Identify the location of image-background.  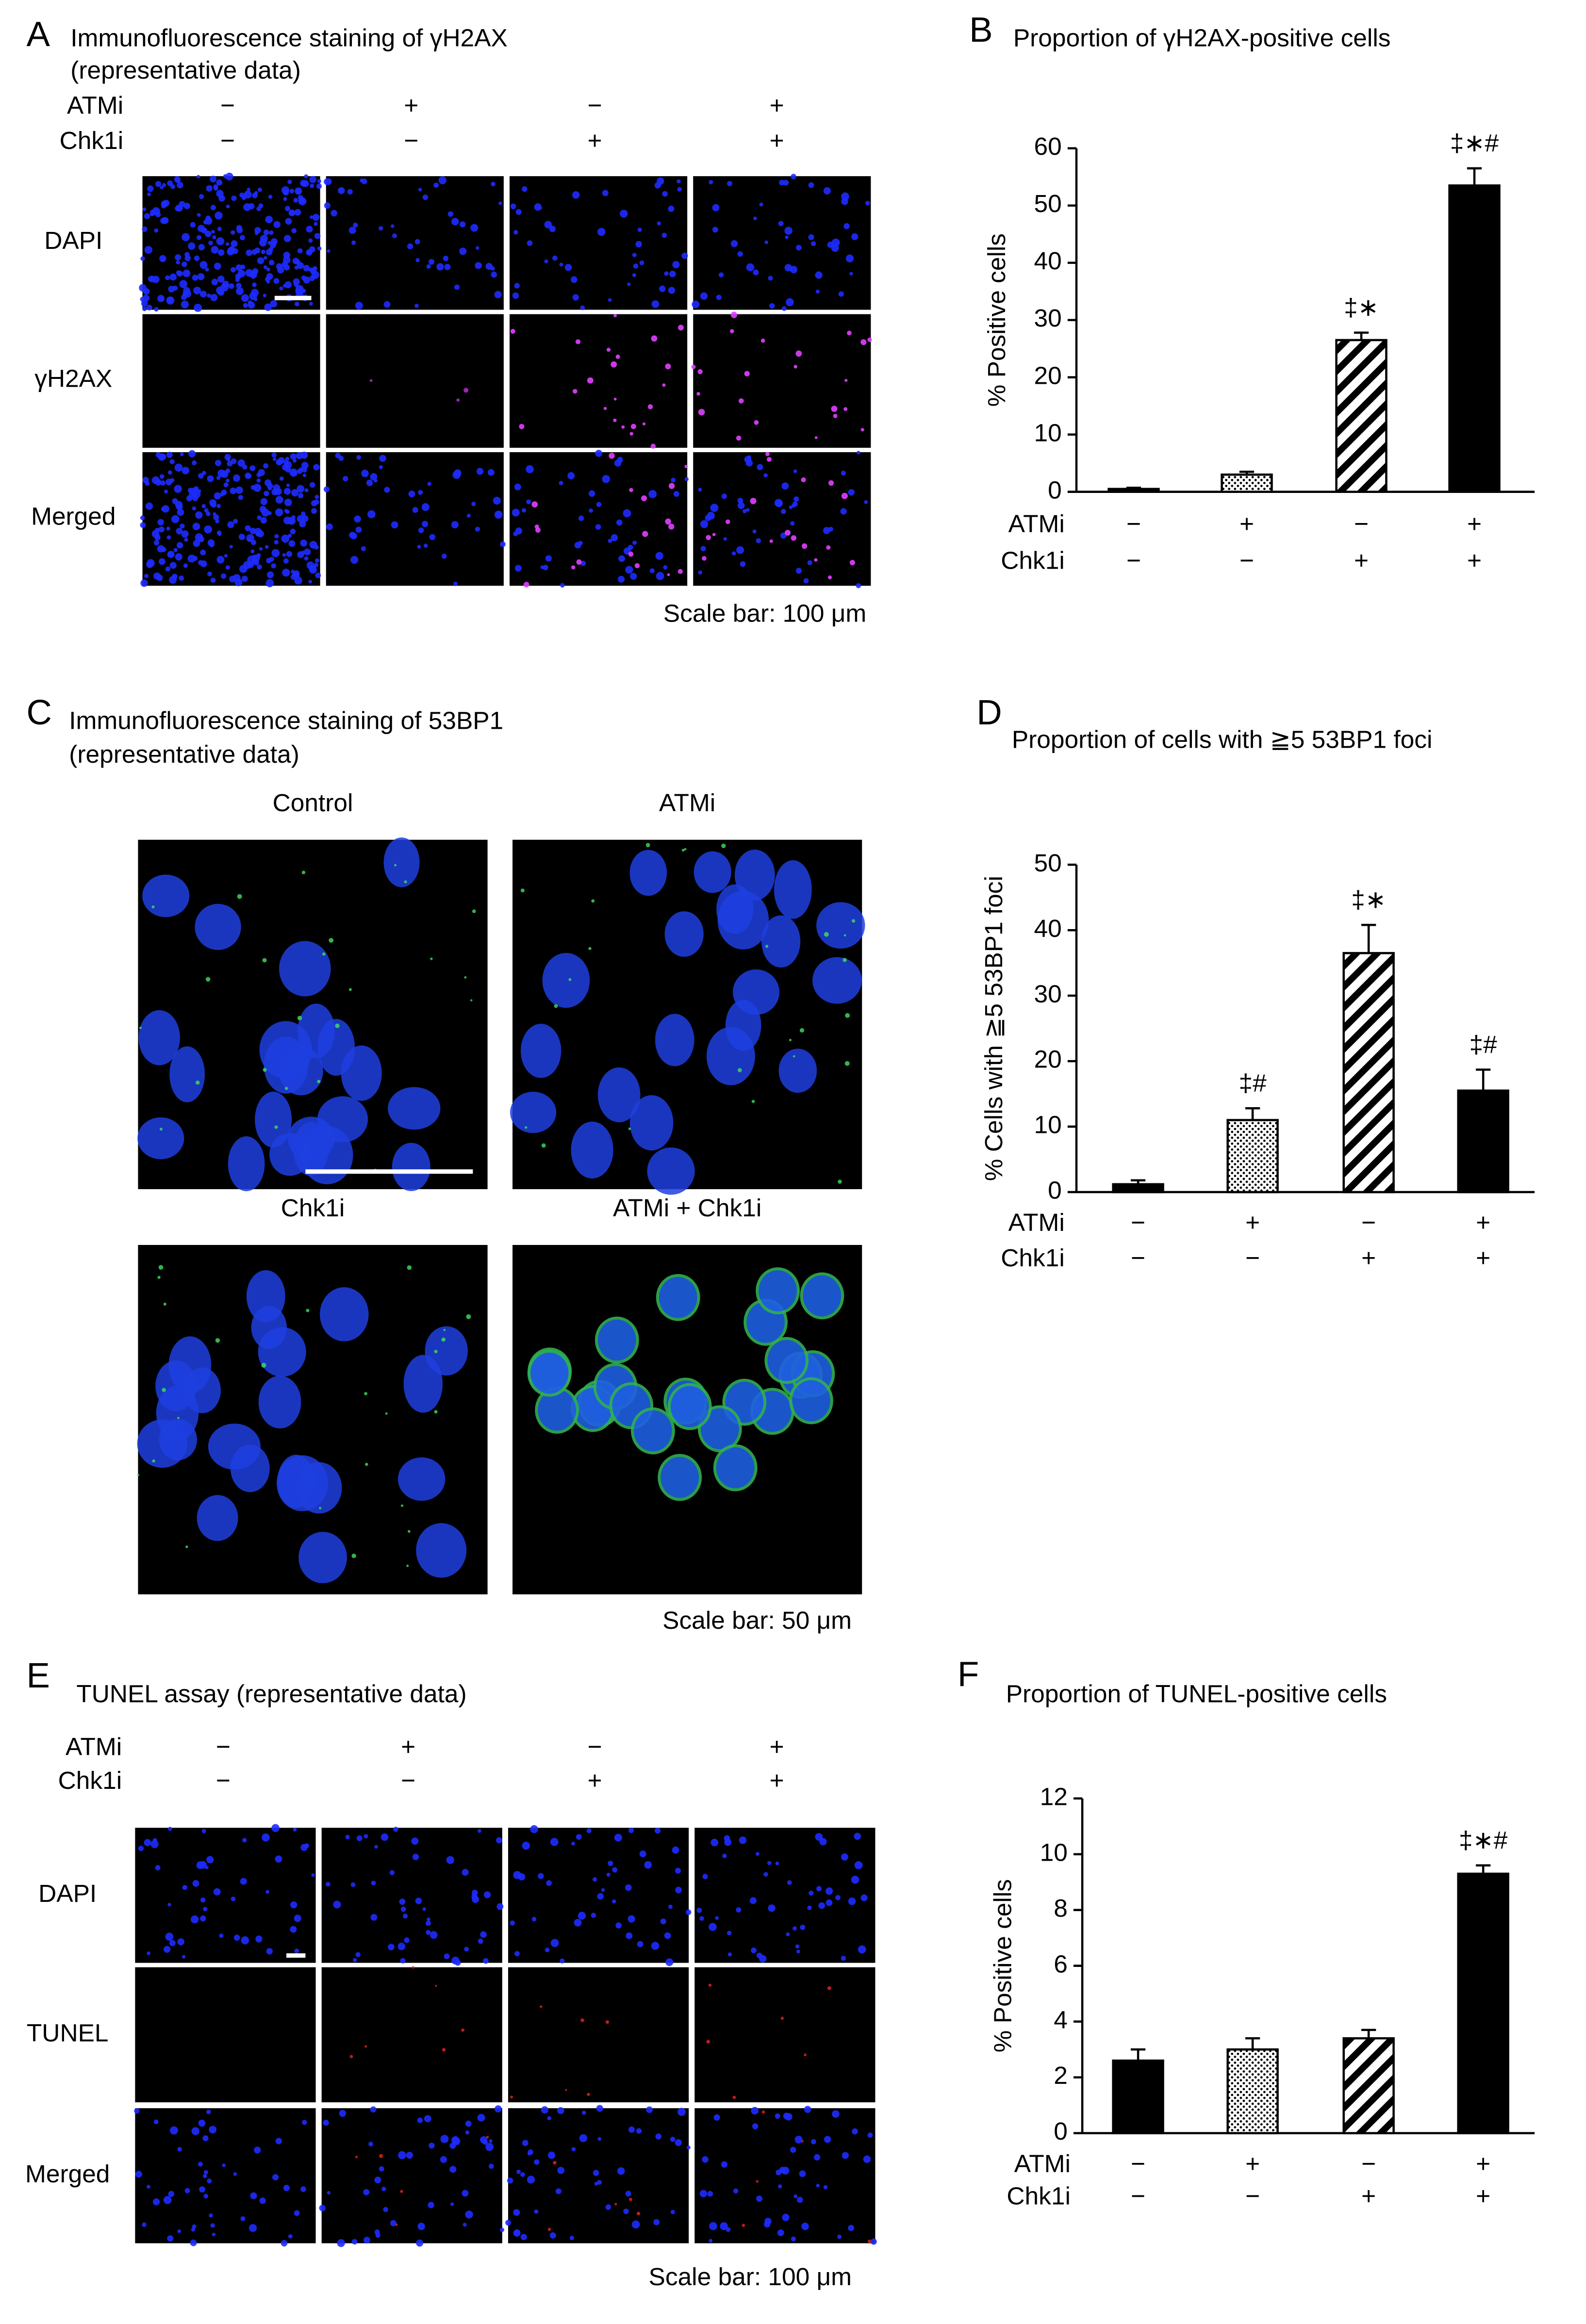
(785, 1895).